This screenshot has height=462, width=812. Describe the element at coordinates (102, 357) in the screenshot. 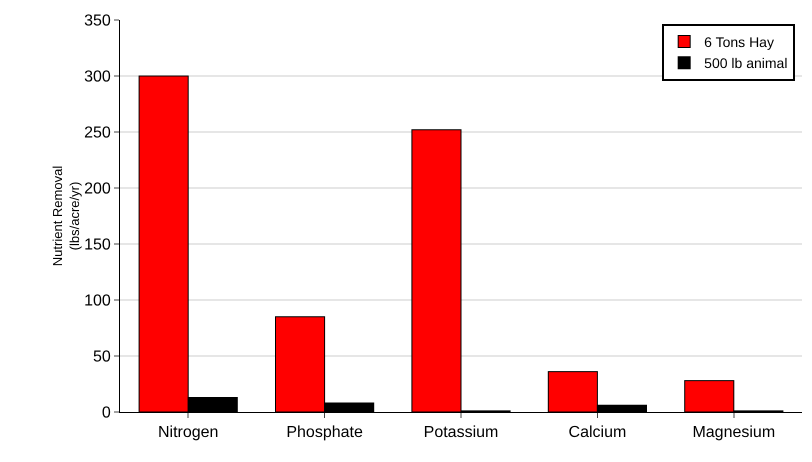

I see `y-tick-label: 50` at that location.